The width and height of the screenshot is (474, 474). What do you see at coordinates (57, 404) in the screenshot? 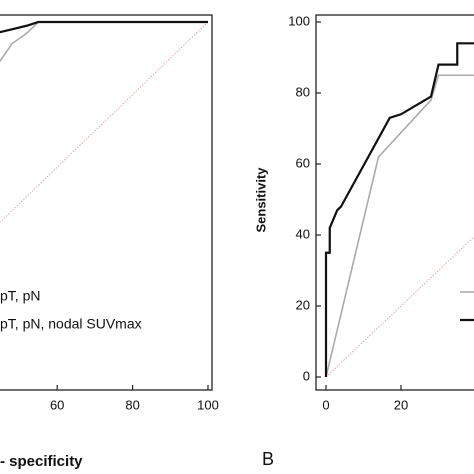
I see `x-tick-label: 60` at bounding box center [57, 404].